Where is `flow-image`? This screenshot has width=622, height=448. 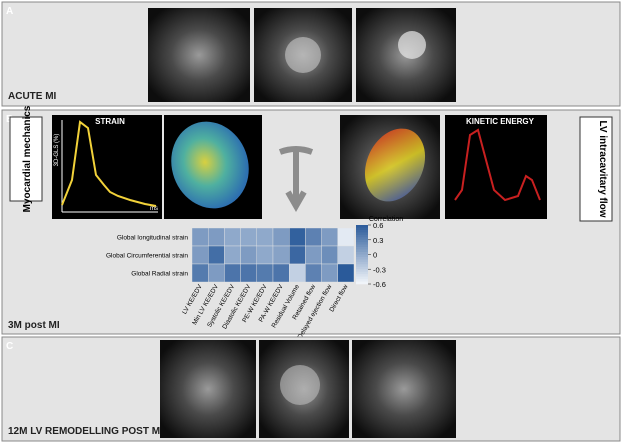
flow-image is located at coordinates (390, 167).